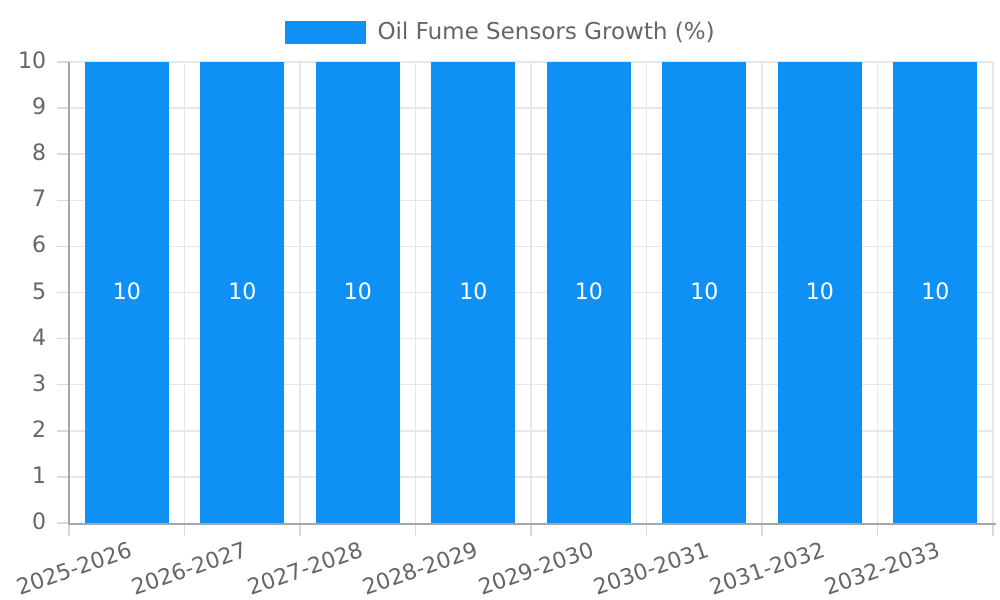 The image size is (1000, 600). Describe the element at coordinates (767, 569) in the screenshot. I see `x-axis-label: 2031-2032` at that location.